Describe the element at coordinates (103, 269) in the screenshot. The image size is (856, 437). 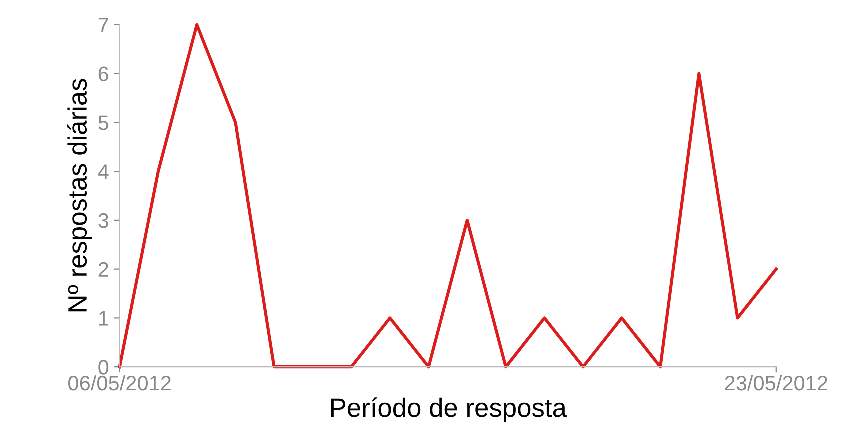
I see `y-tick-label: 2` at that location.